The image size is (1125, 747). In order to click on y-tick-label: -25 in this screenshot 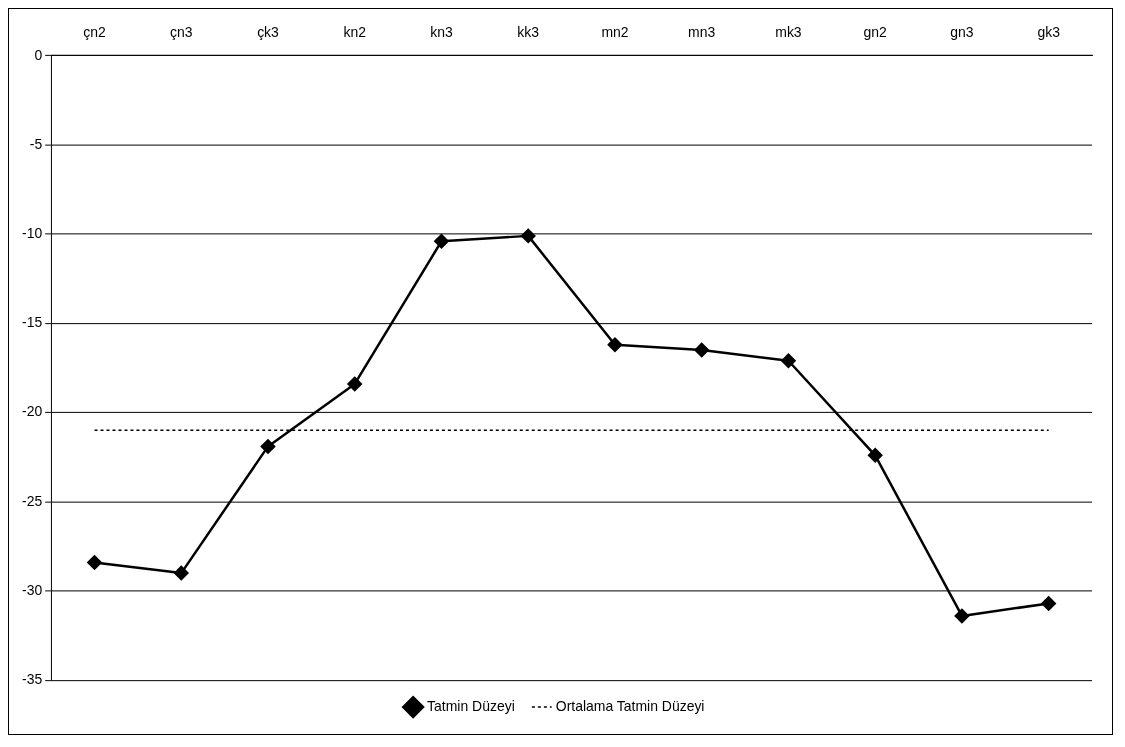, I will do `click(32, 500)`.